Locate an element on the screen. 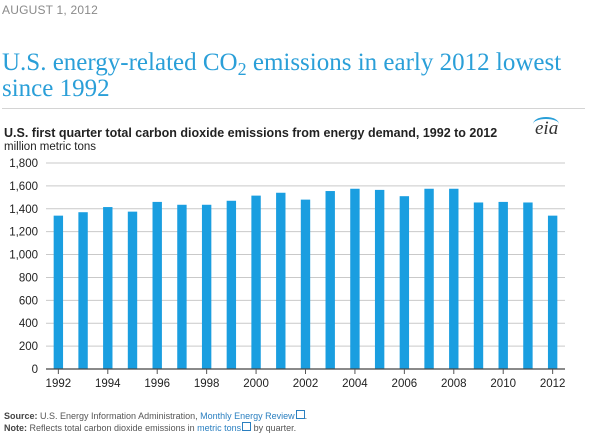  y-tick-label: 1,400 is located at coordinates (23, 210).